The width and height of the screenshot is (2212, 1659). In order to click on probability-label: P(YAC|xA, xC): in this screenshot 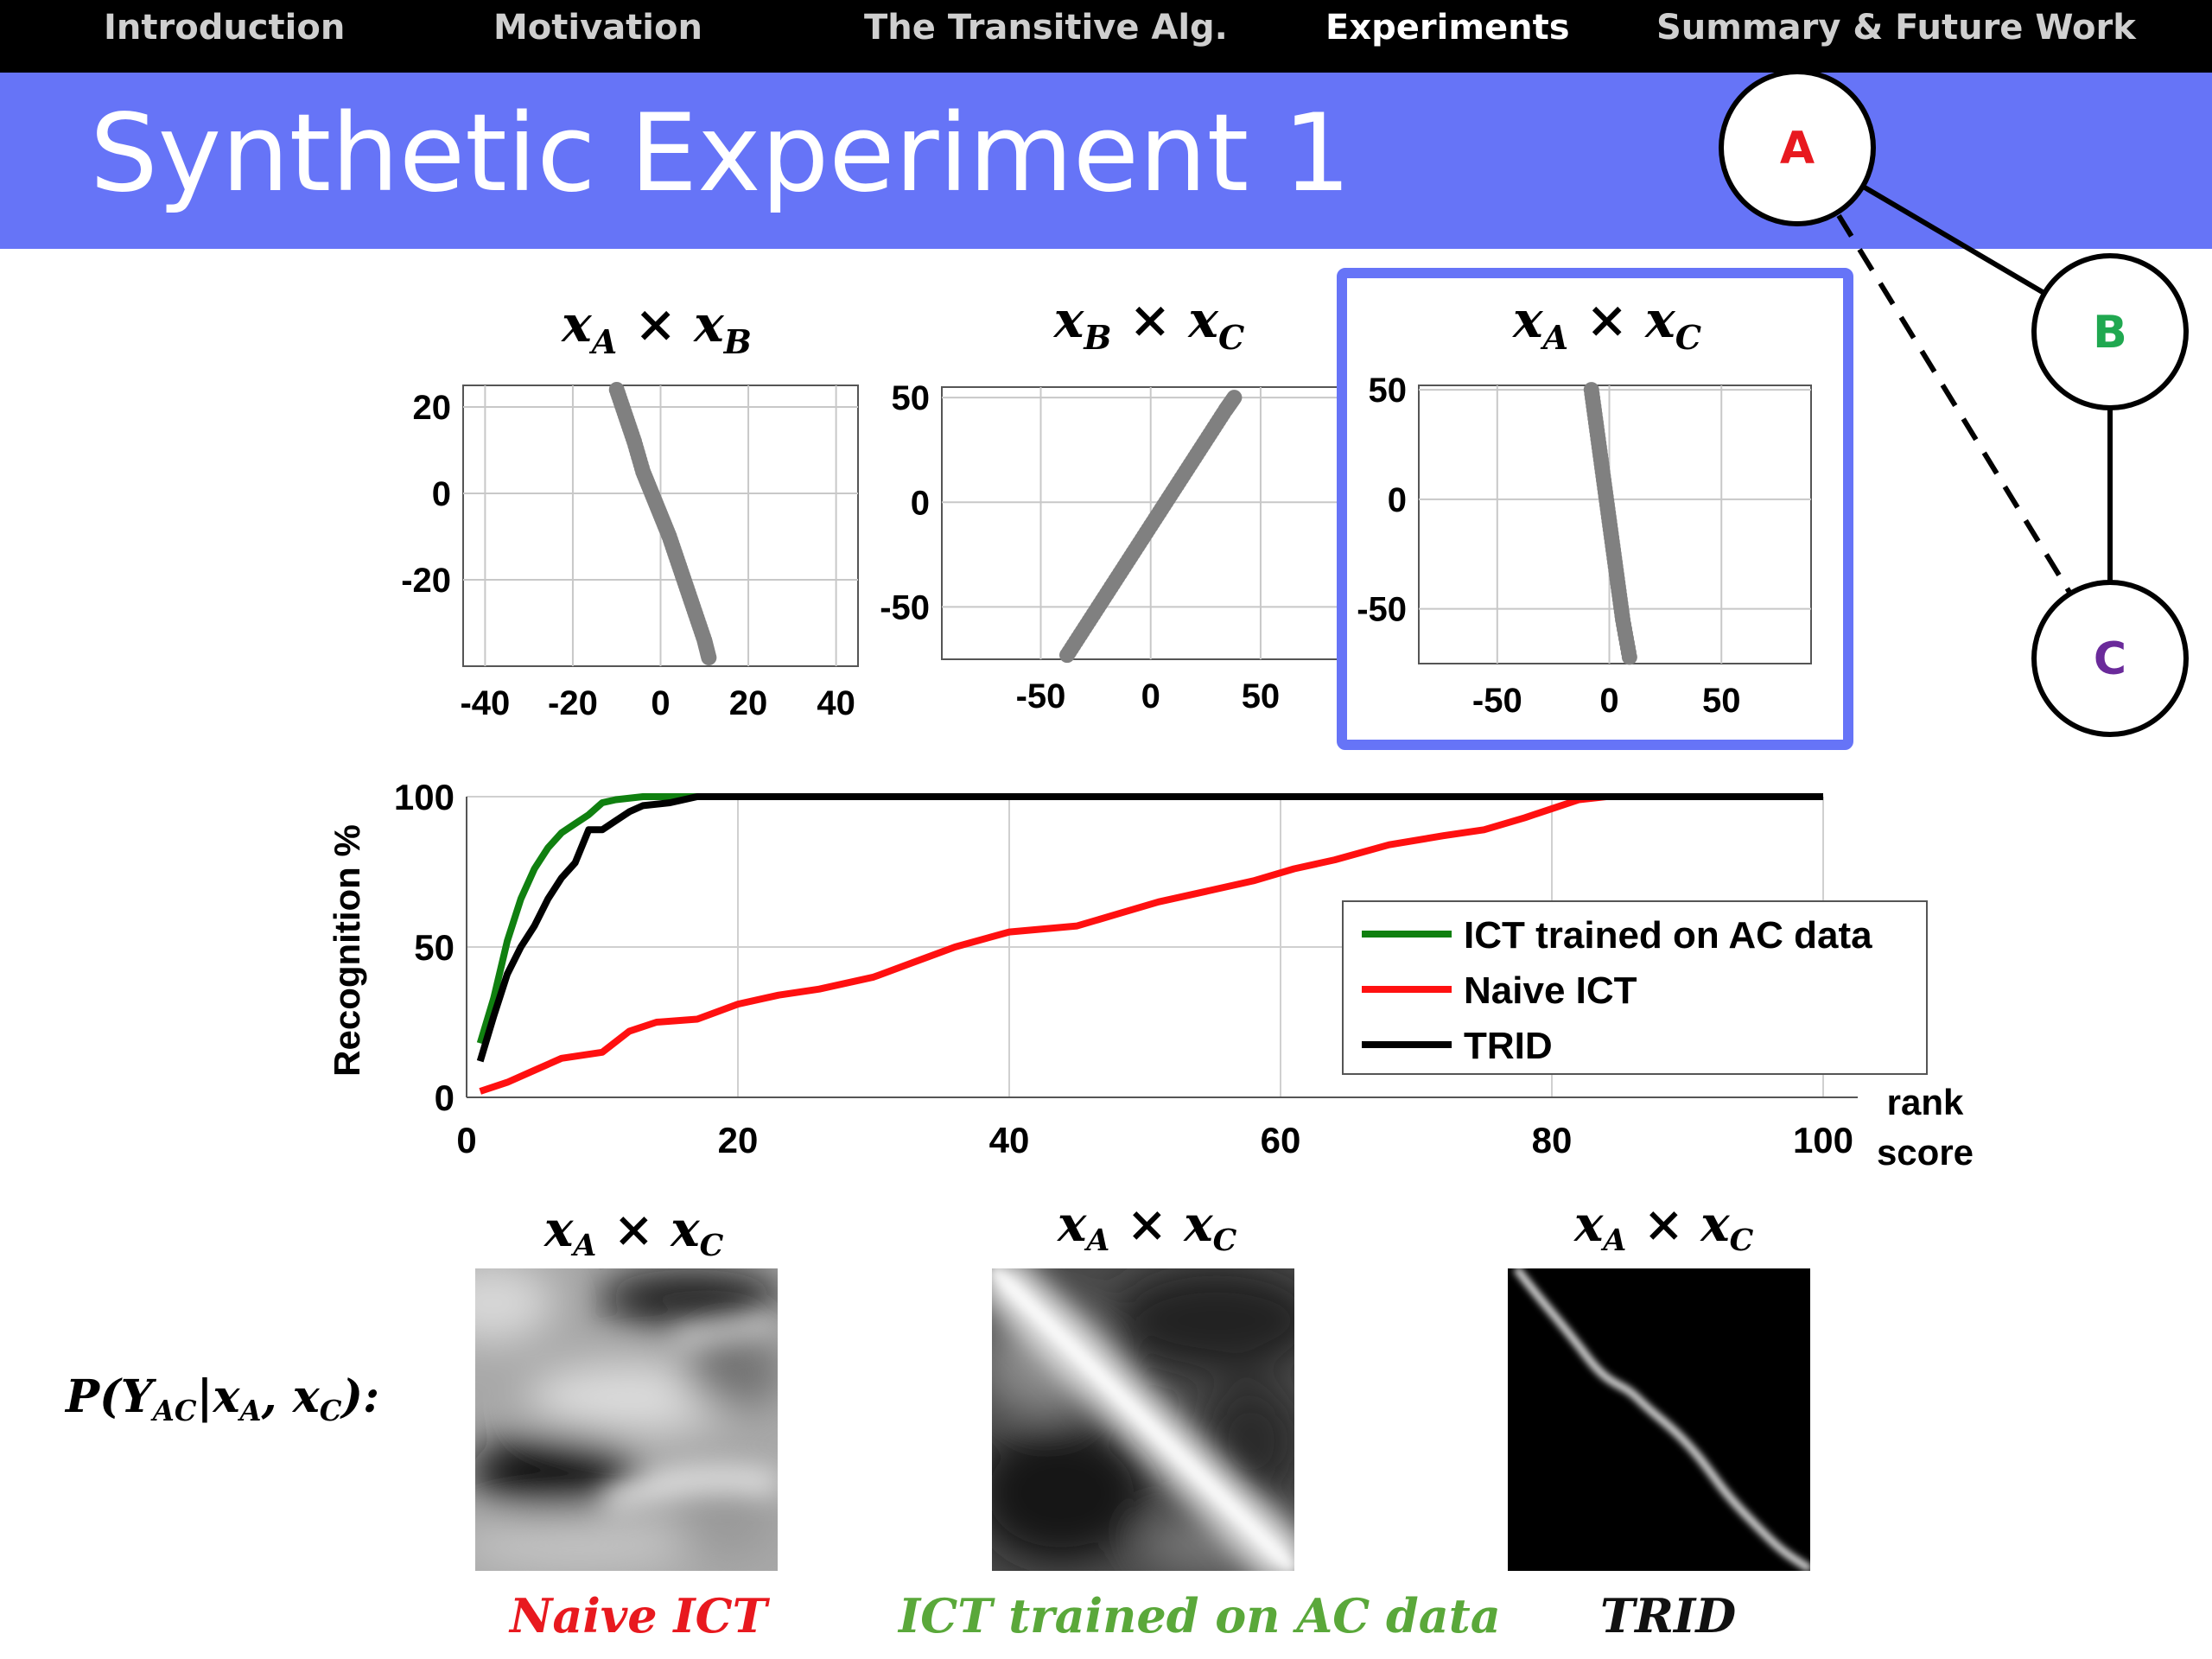, I will do `click(223, 1399)`.